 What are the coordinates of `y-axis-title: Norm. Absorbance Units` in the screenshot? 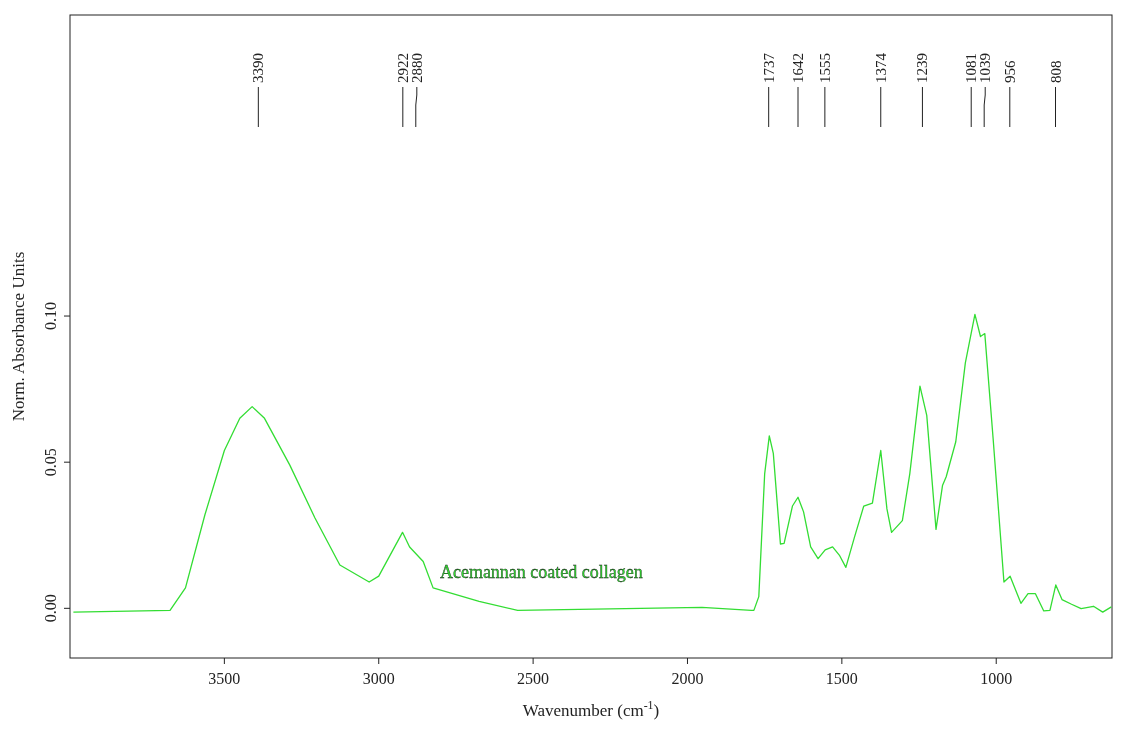 It's located at (18, 336).